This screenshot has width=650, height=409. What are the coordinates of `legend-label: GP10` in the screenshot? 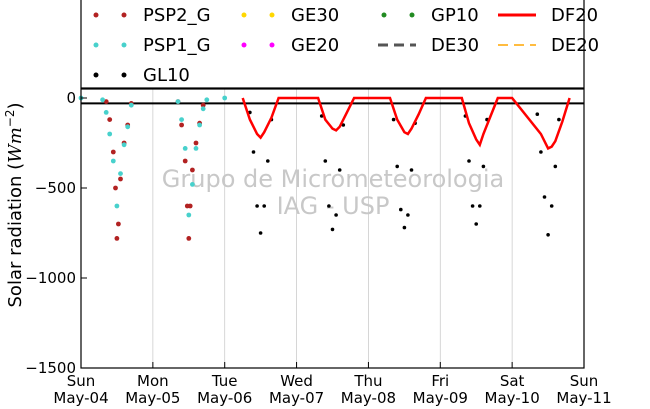 It's located at (455, 15).